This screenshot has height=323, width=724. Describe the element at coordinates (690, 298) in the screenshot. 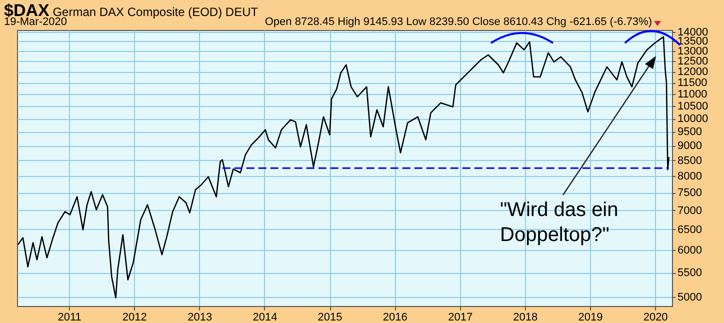

I see `y-tick-label: 5000` at that location.